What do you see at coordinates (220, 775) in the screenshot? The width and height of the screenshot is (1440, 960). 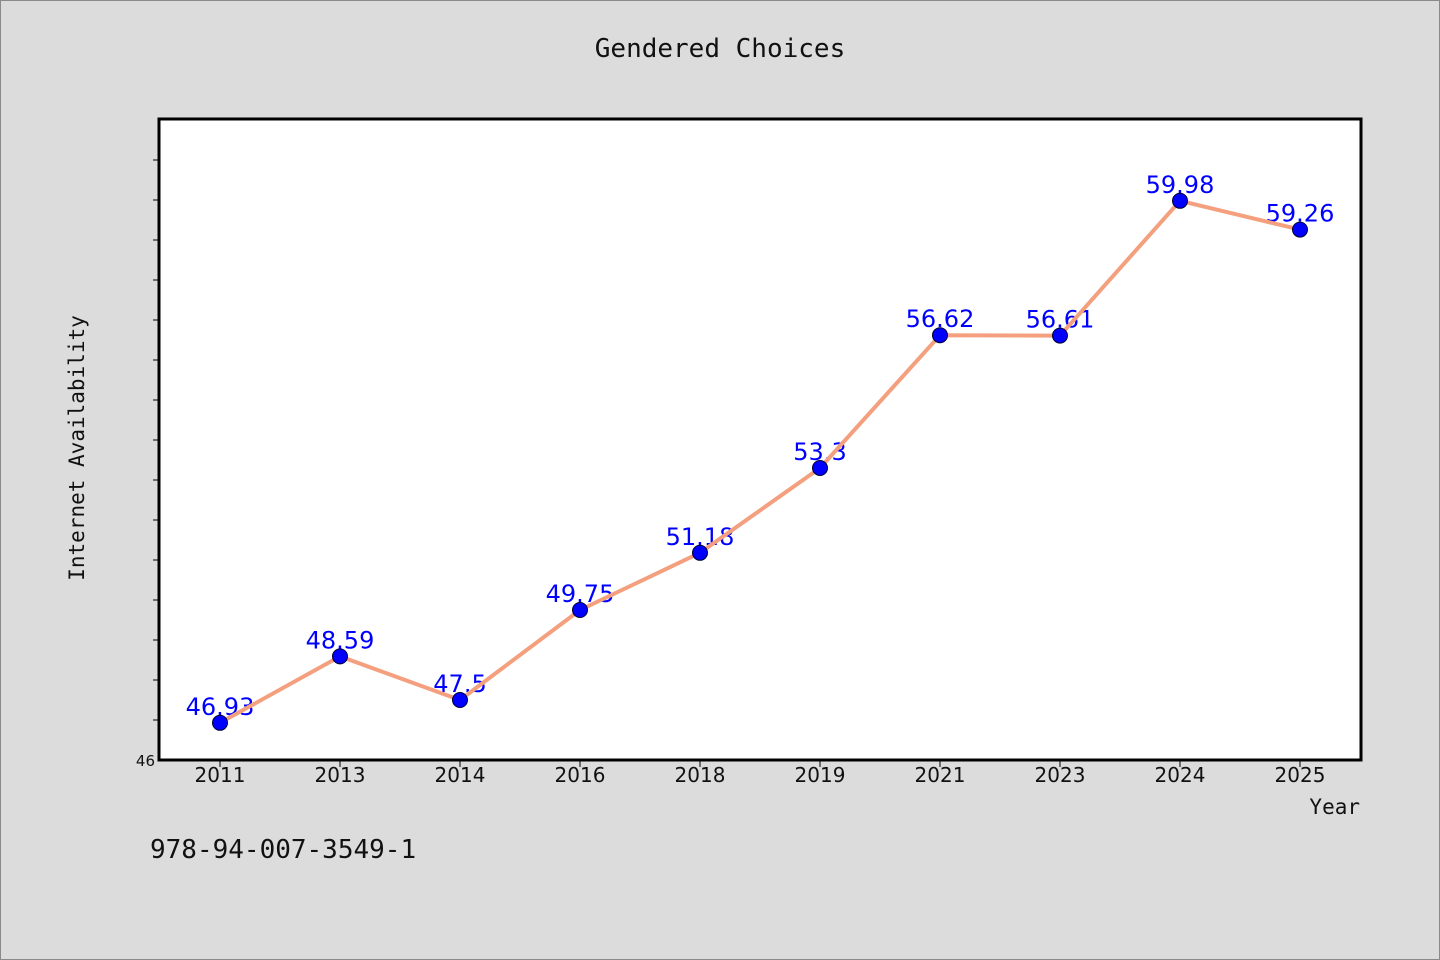 I see `x-tick-label: 2011` at bounding box center [220, 775].